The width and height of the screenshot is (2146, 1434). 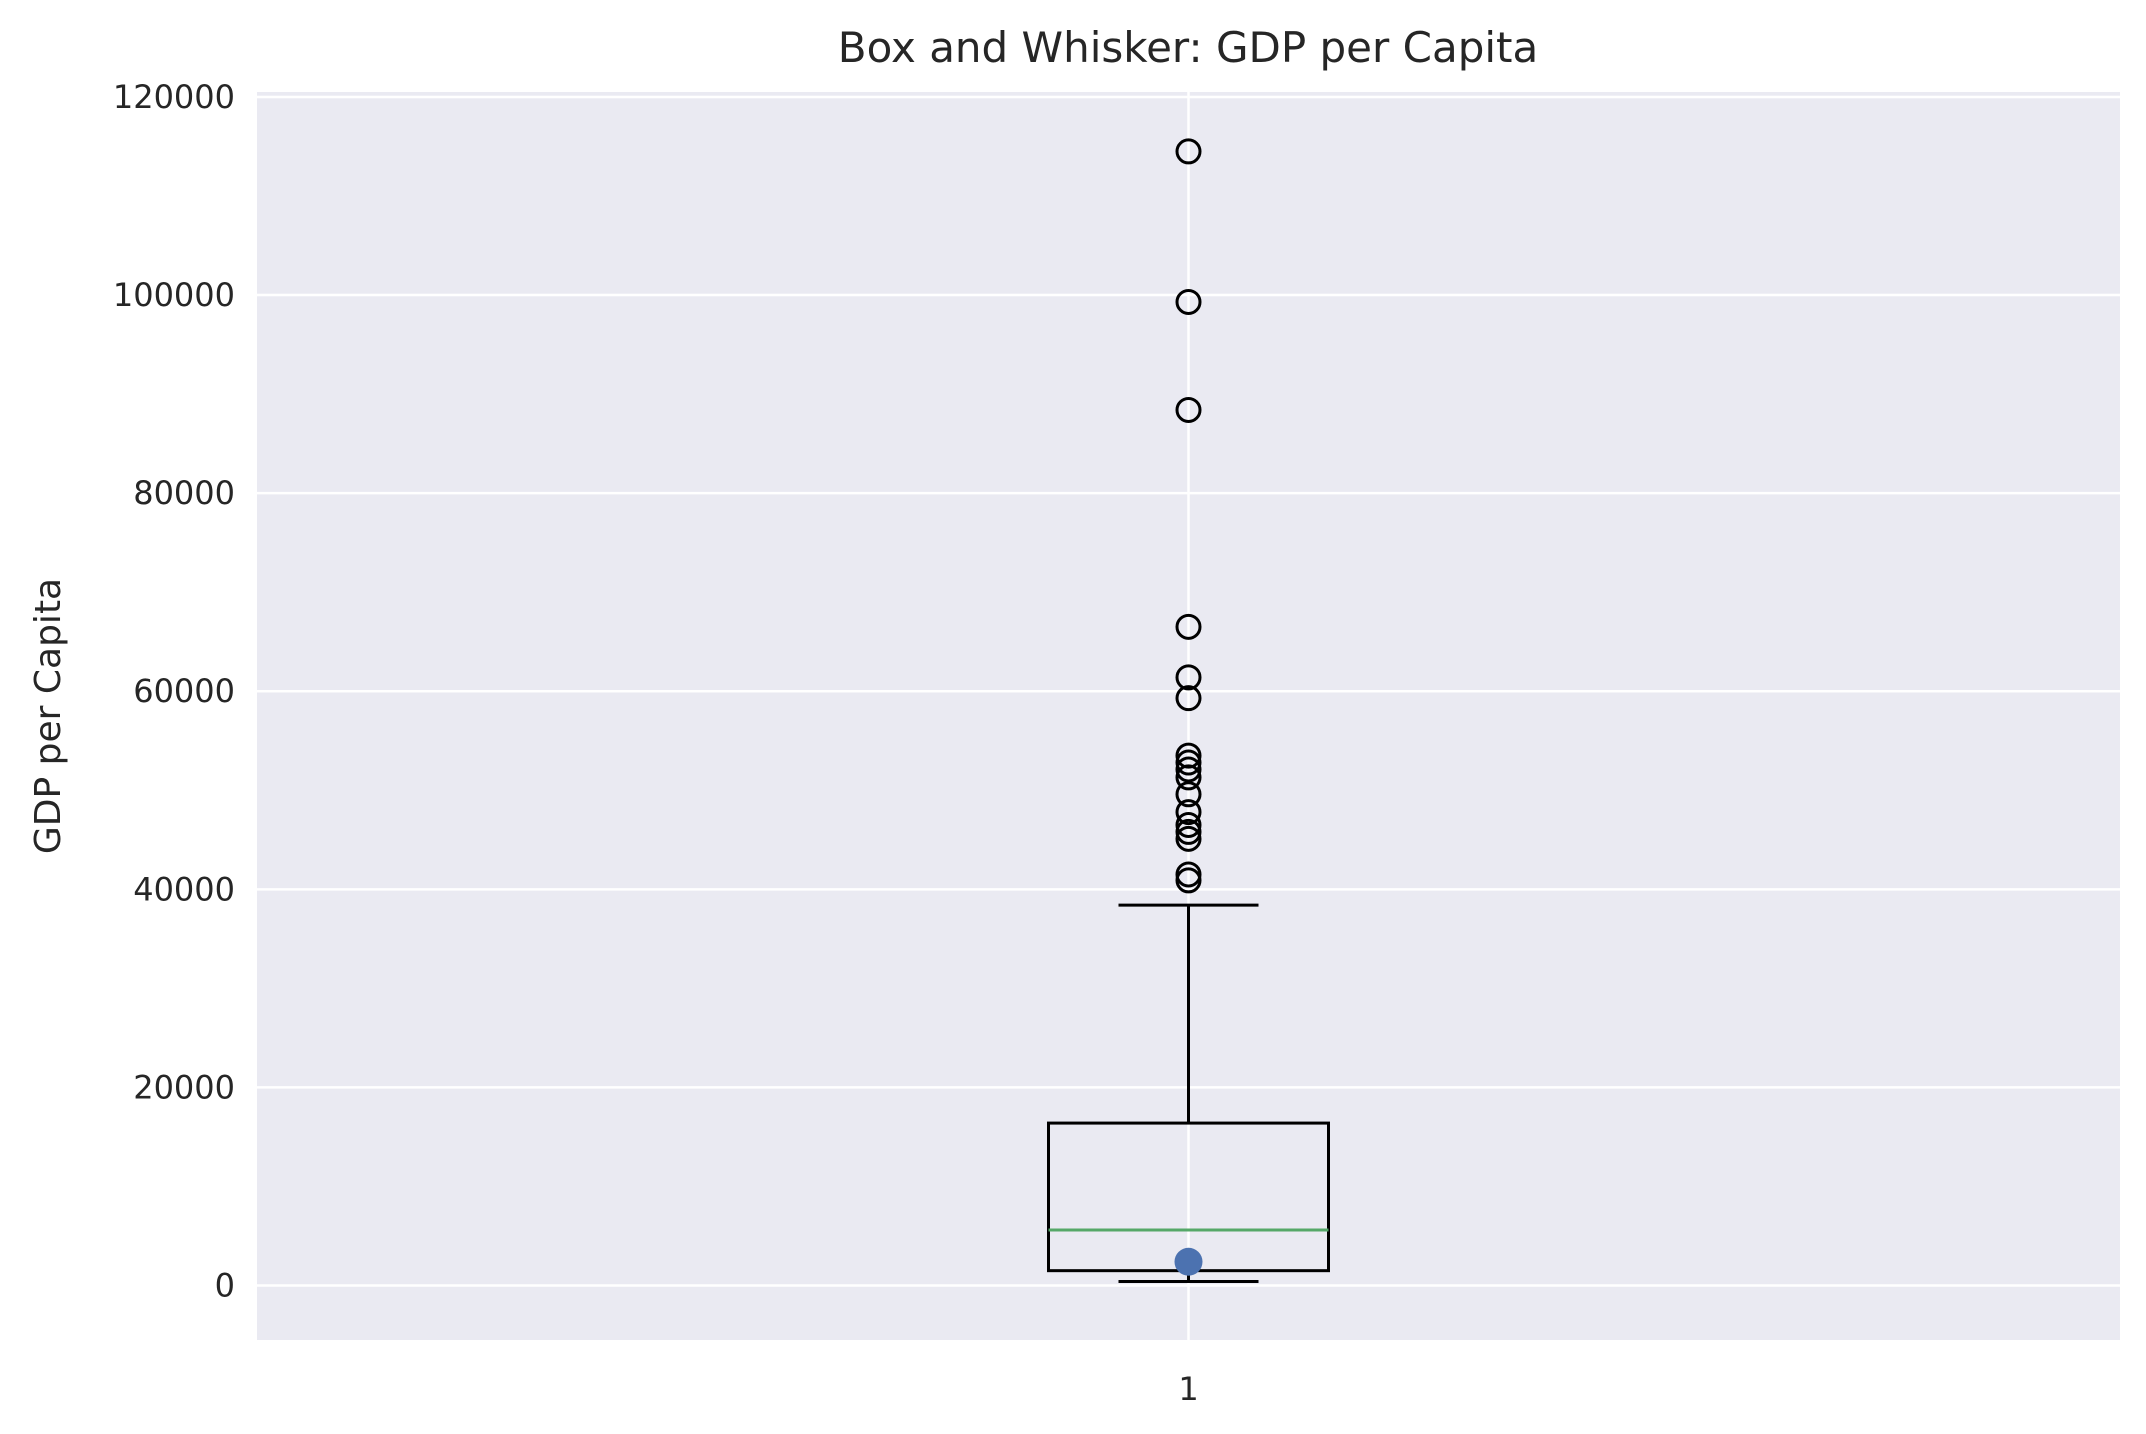 I want to click on y-tick-label: 80000, so click(x=184, y=493).